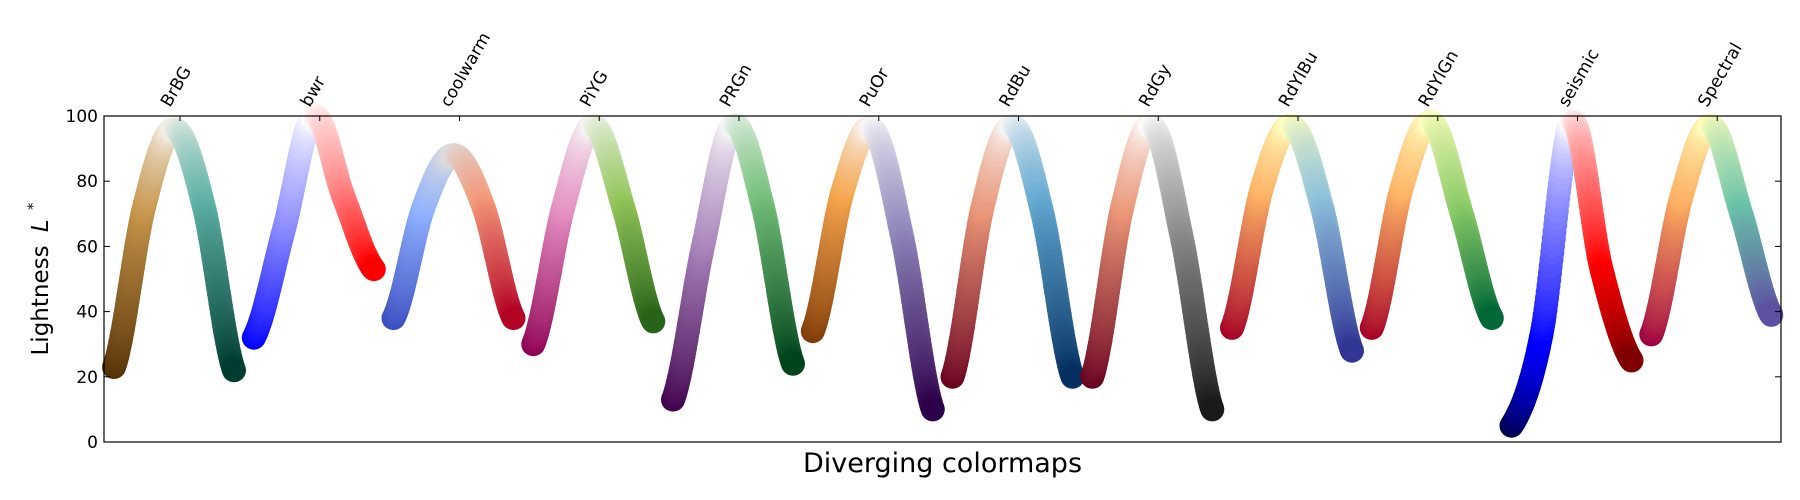 This screenshot has height=500, width=1800. What do you see at coordinates (594, 88) in the screenshot?
I see `colormap-label-PiYG: PiYG` at bounding box center [594, 88].